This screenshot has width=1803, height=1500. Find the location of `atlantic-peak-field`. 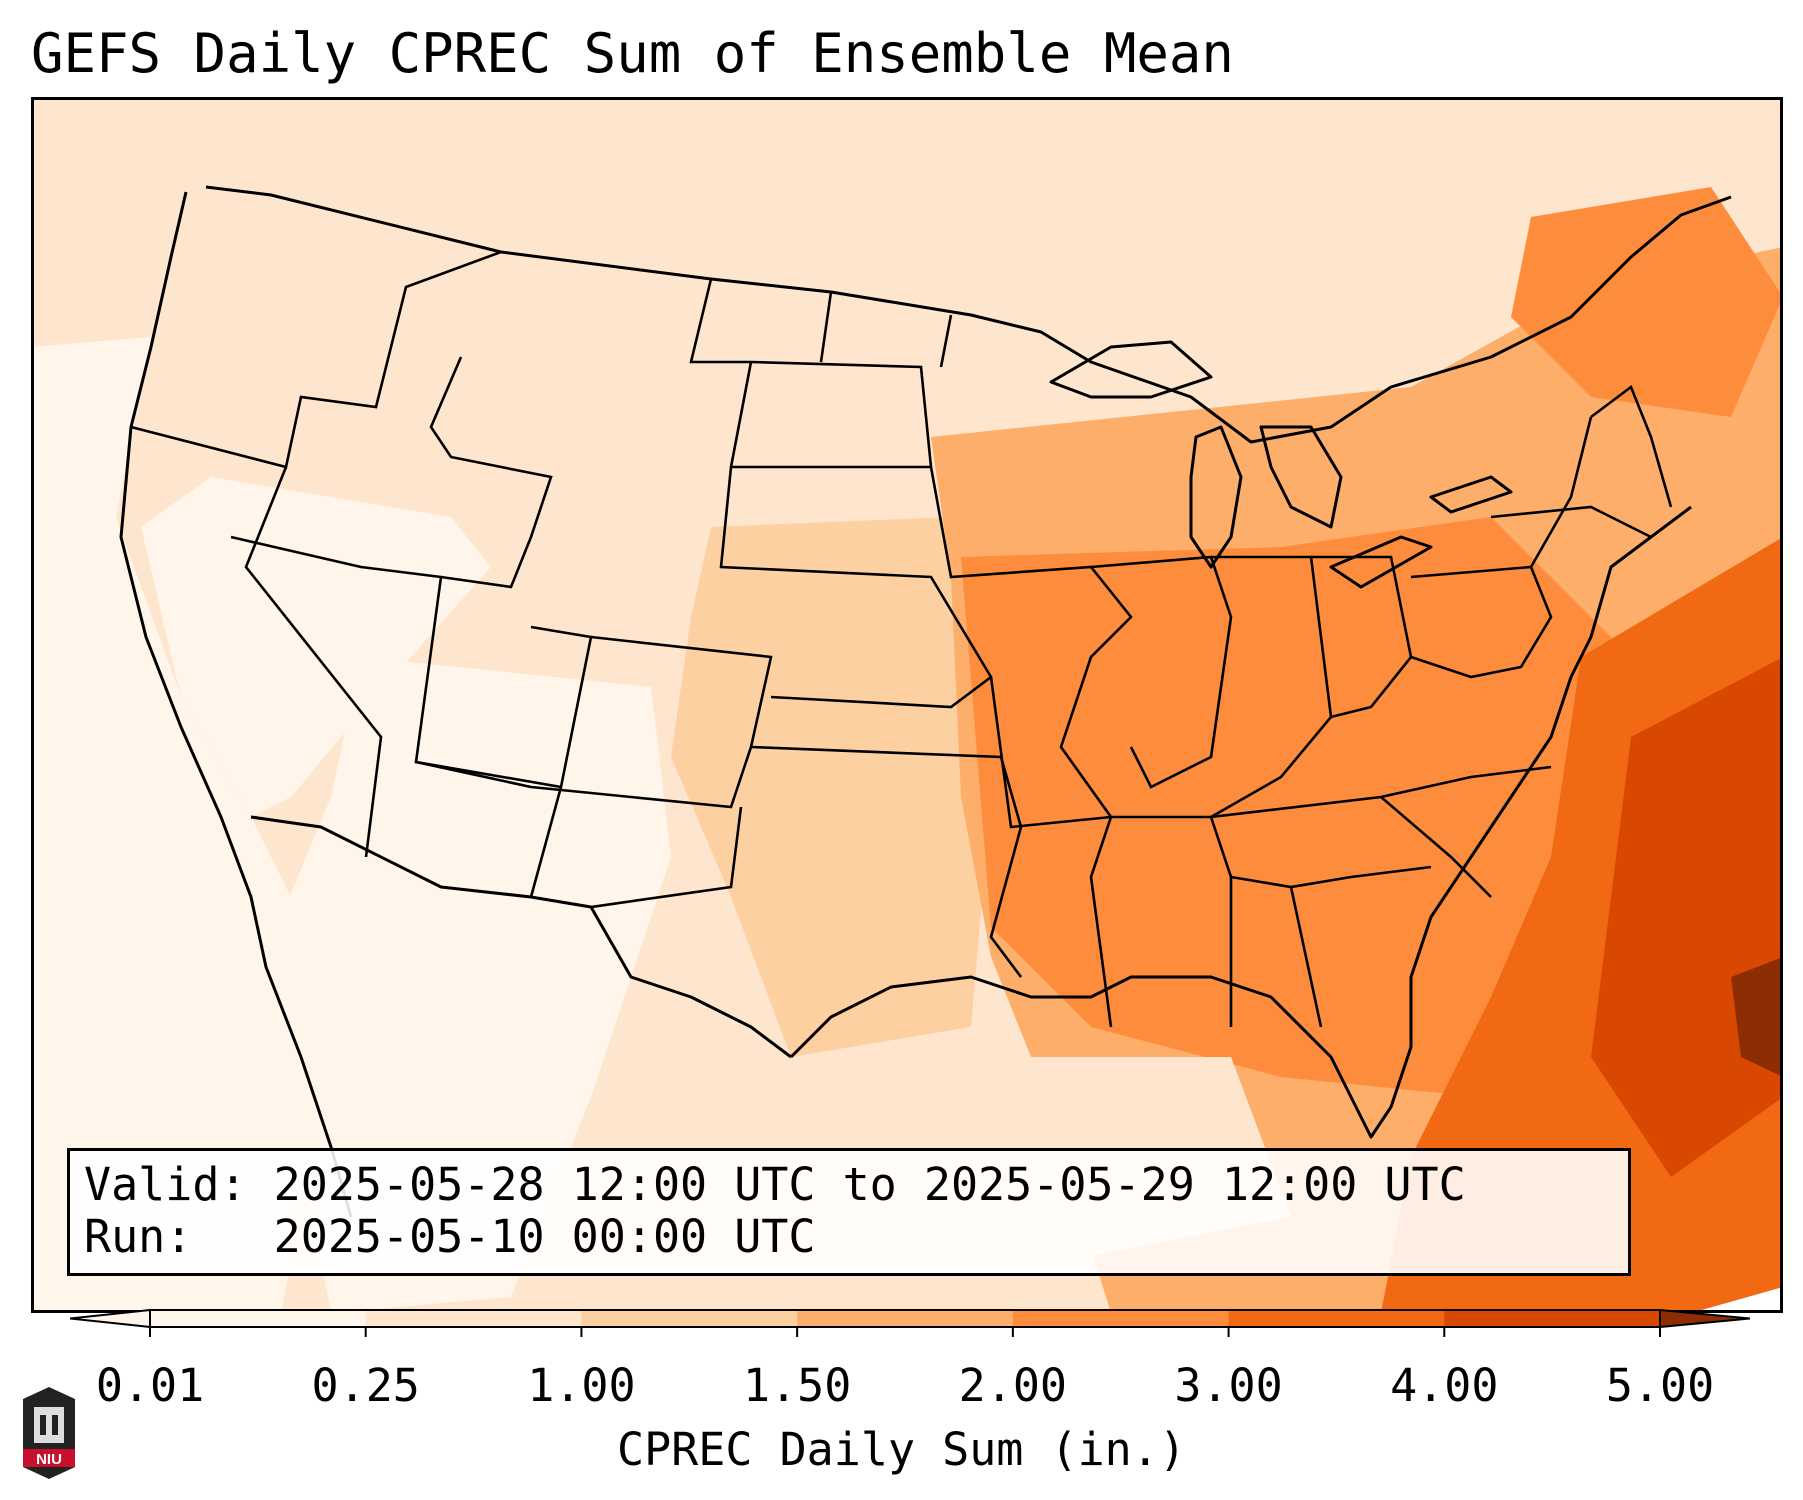

atlantic-peak-field is located at coordinates (1757, 1017).